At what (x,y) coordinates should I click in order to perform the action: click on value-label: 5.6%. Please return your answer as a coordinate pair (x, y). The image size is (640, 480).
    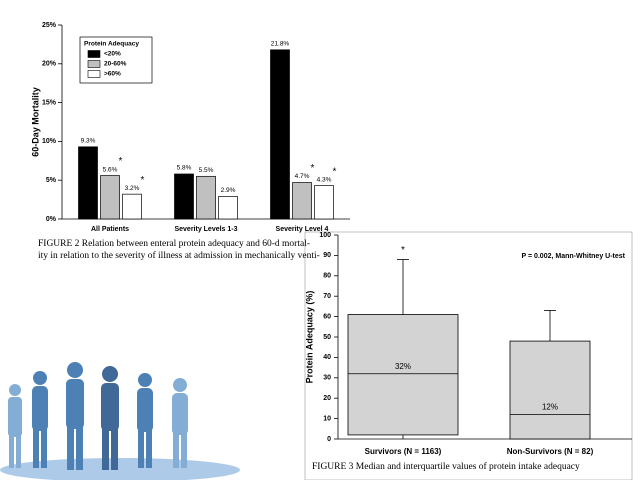
    Looking at the image, I should click on (110, 169).